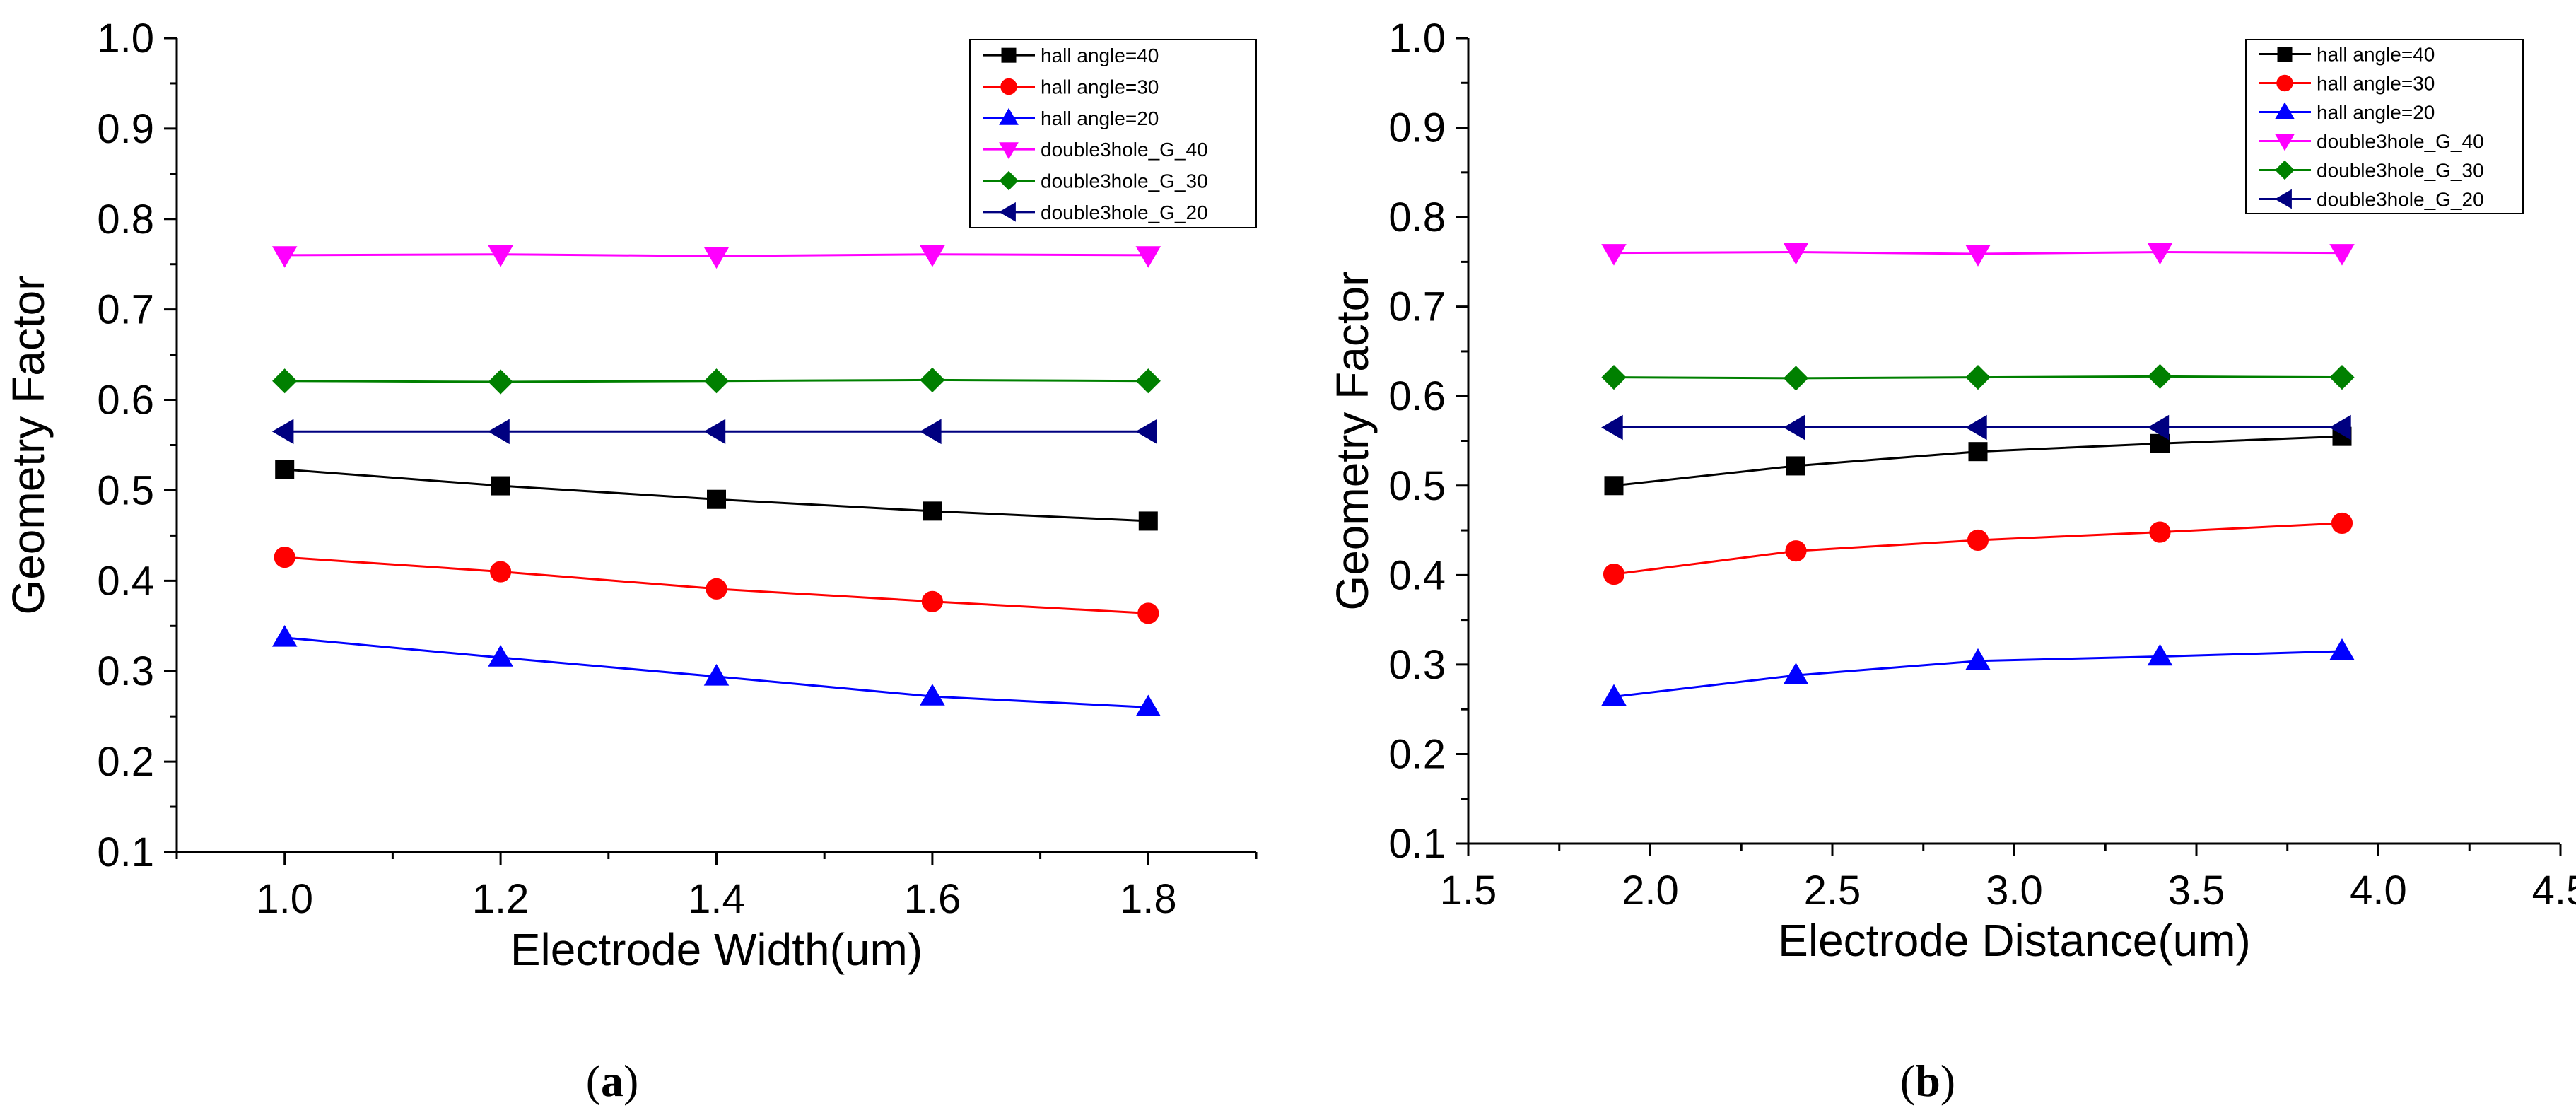 Image resolution: width=2576 pixels, height=1120 pixels. Describe the element at coordinates (2014, 940) in the screenshot. I see `x-axis-label: Electrode Distance(um)` at that location.